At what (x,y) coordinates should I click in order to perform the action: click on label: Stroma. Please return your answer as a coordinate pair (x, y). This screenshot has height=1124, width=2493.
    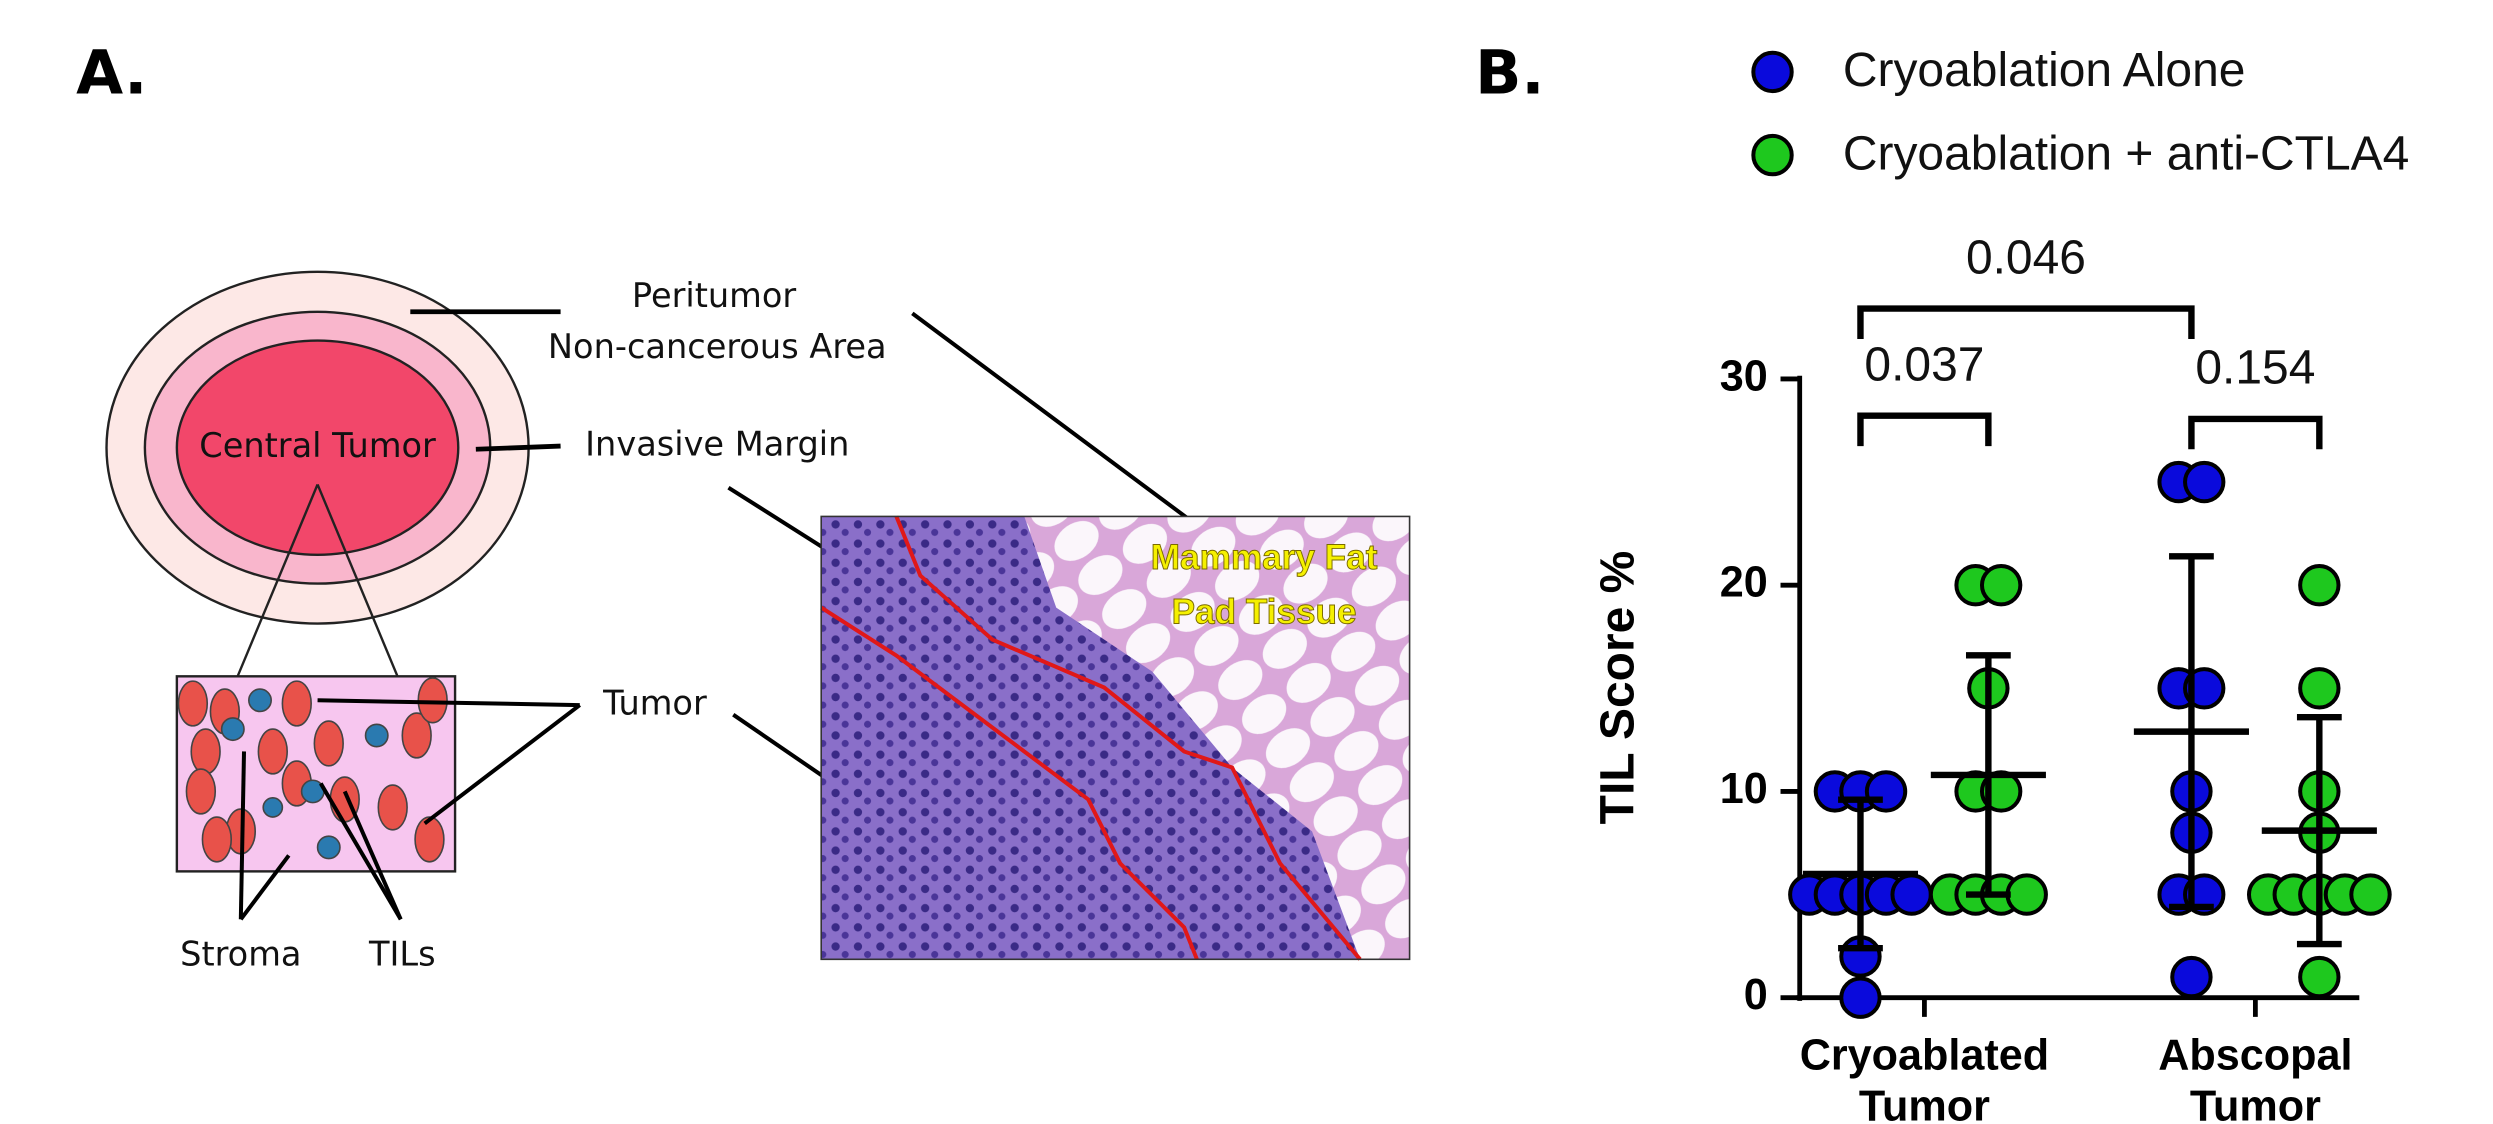
    Looking at the image, I should click on (240, 954).